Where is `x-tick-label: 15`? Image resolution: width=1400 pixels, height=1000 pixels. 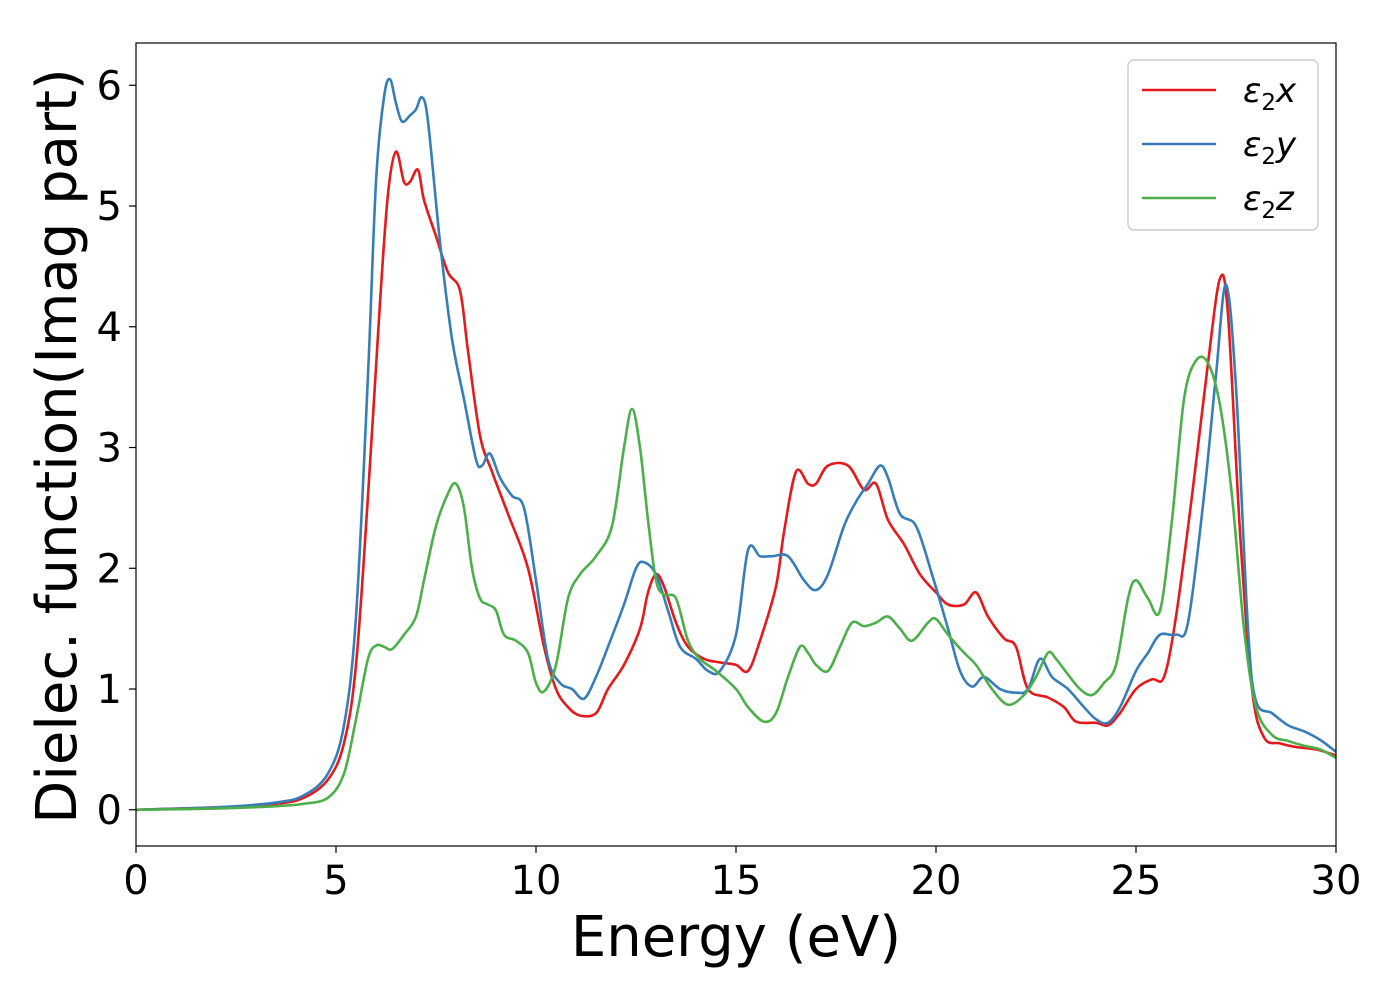 x-tick-label: 15 is located at coordinates (736, 881).